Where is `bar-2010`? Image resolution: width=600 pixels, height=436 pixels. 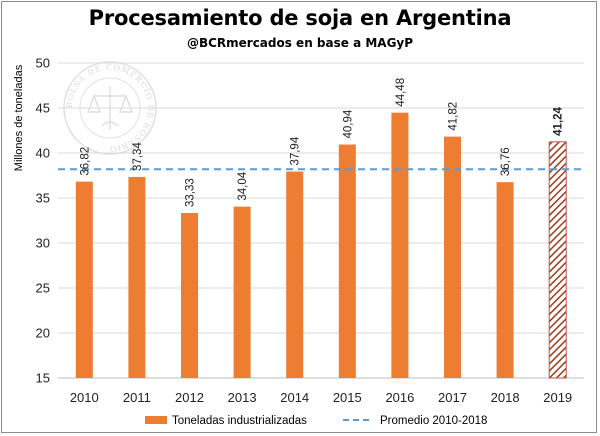 bar-2010 is located at coordinates (84, 279).